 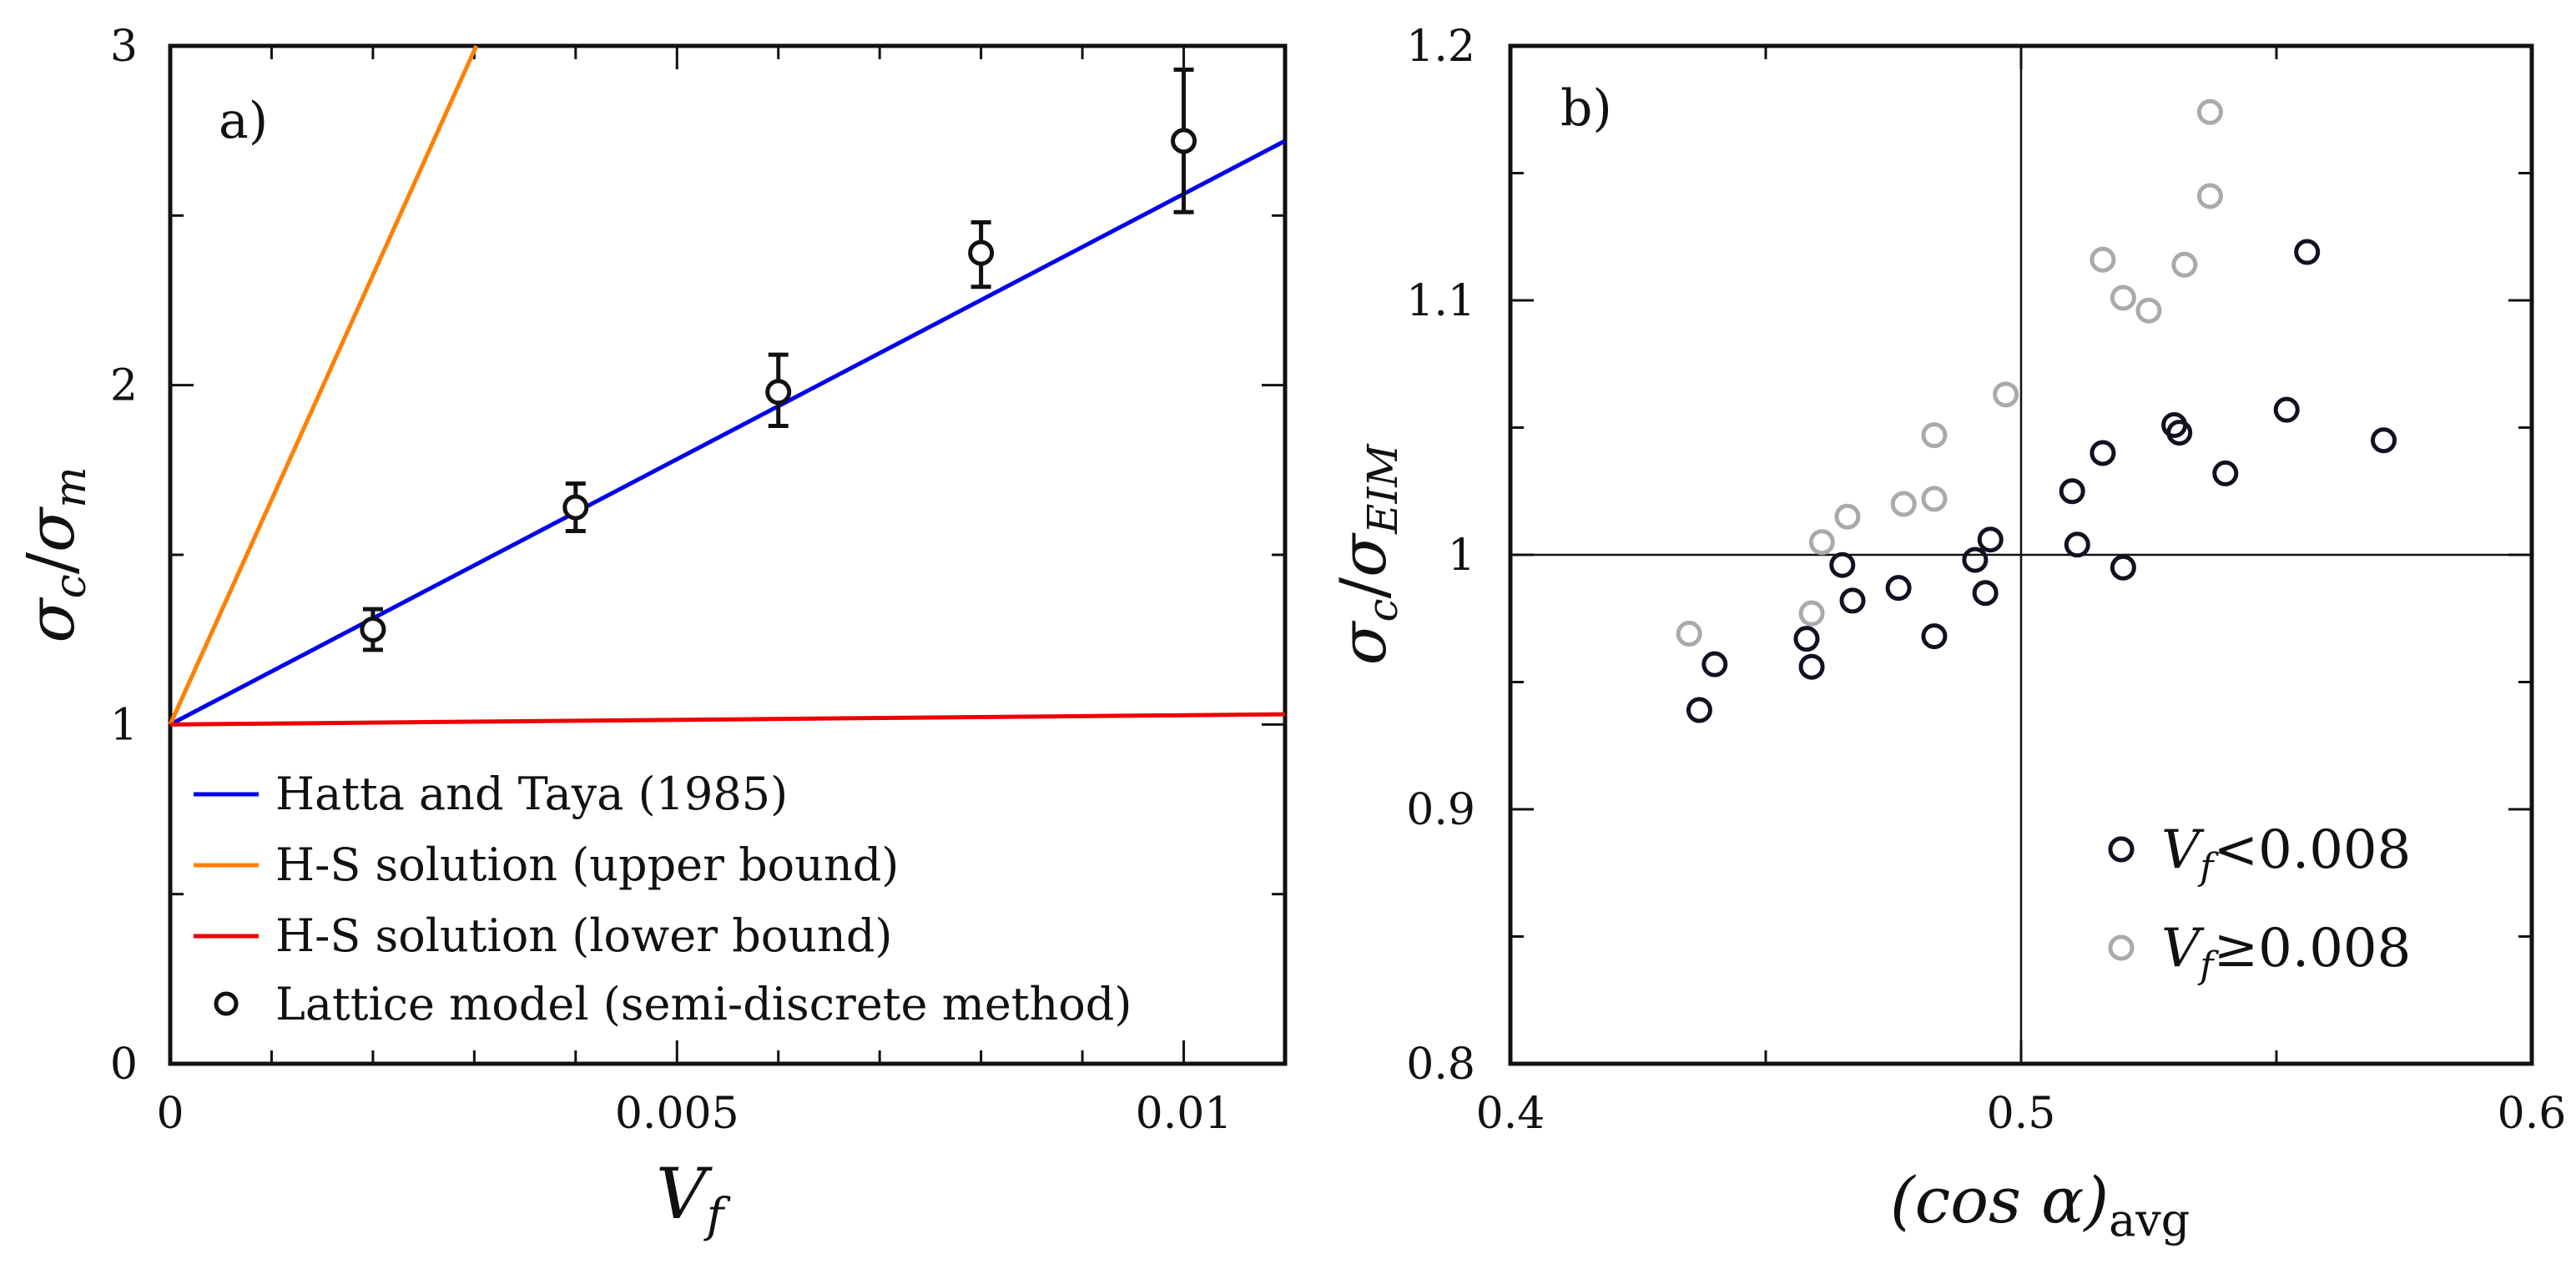 I want to click on panel-b-xlabel: (cos α)avg, so click(x=2040, y=1205).